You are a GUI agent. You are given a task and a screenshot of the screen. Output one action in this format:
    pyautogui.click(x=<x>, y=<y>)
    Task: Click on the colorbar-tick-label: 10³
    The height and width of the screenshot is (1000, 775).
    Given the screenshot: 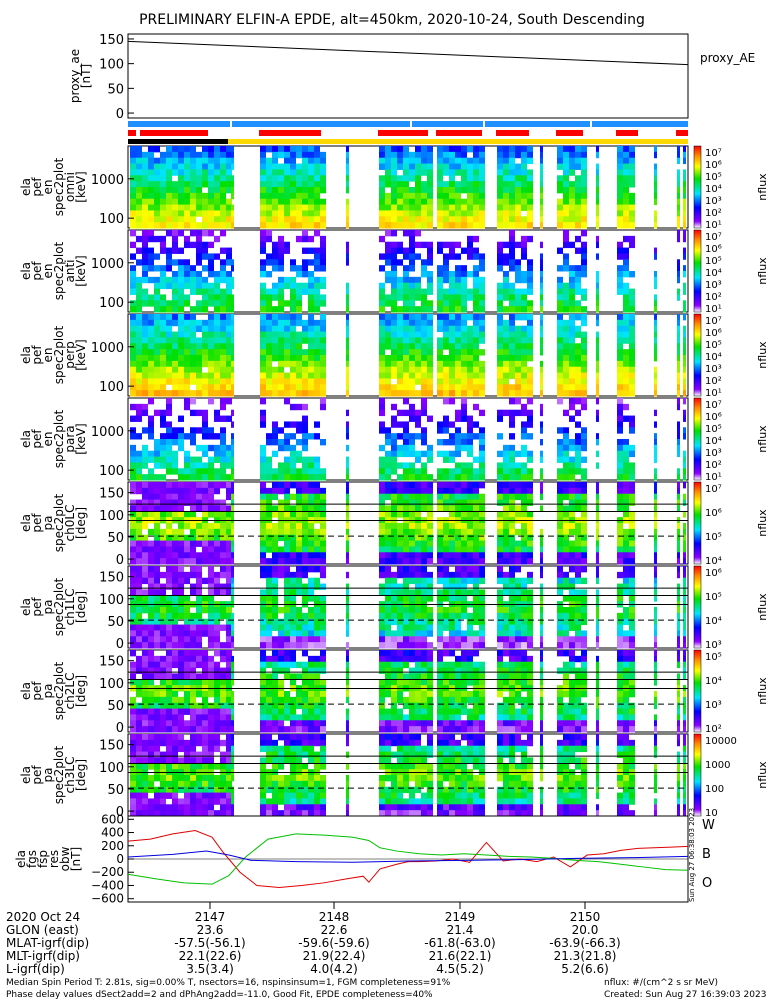 What is the action you would take?
    pyautogui.click(x=713, y=453)
    